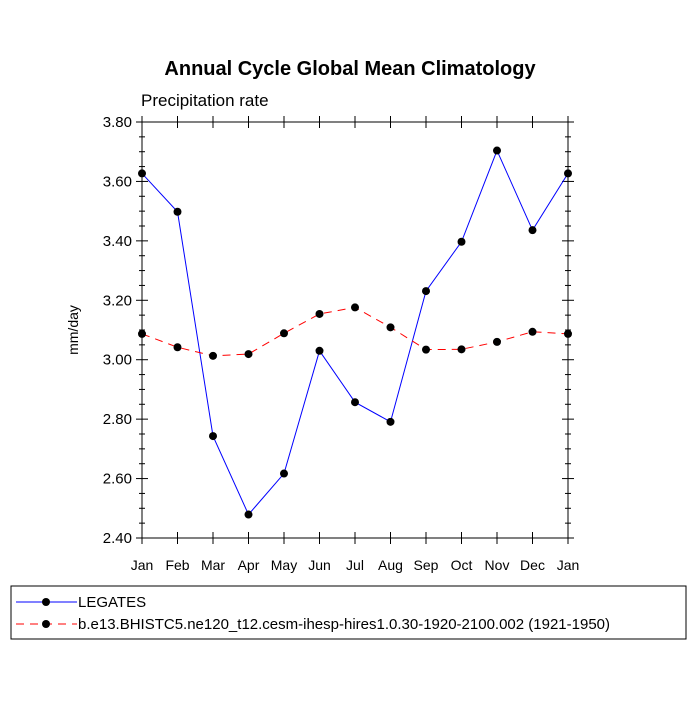 Image resolution: width=700 pixels, height=705 pixels. I want to click on x-tick-label: Nov, so click(497, 565).